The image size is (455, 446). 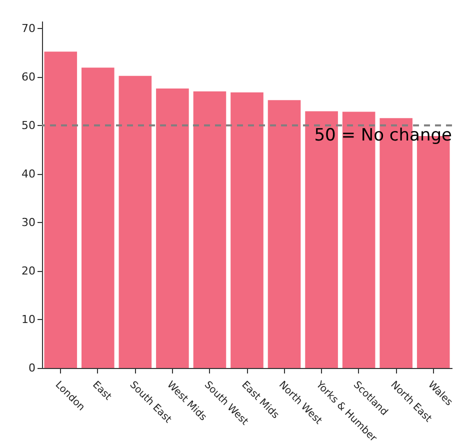 I want to click on y-tick-label: 20, so click(x=29, y=271).